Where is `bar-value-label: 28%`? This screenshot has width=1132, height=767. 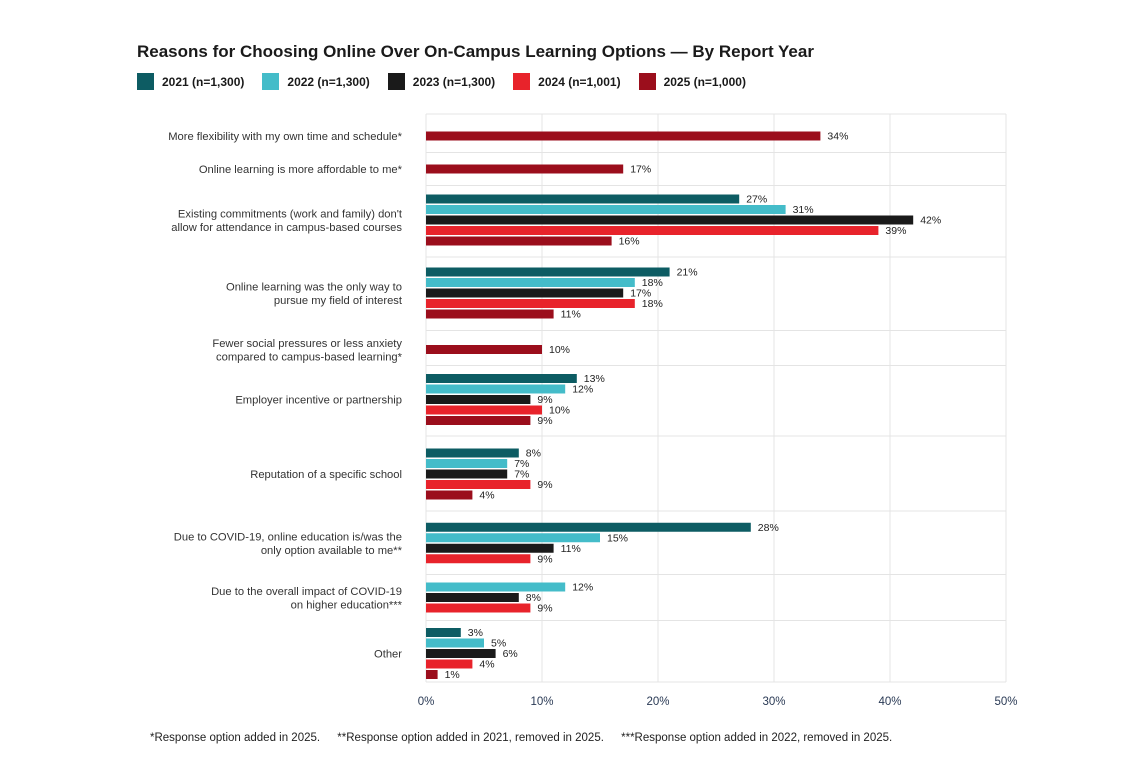 bar-value-label: 28% is located at coordinates (768, 528).